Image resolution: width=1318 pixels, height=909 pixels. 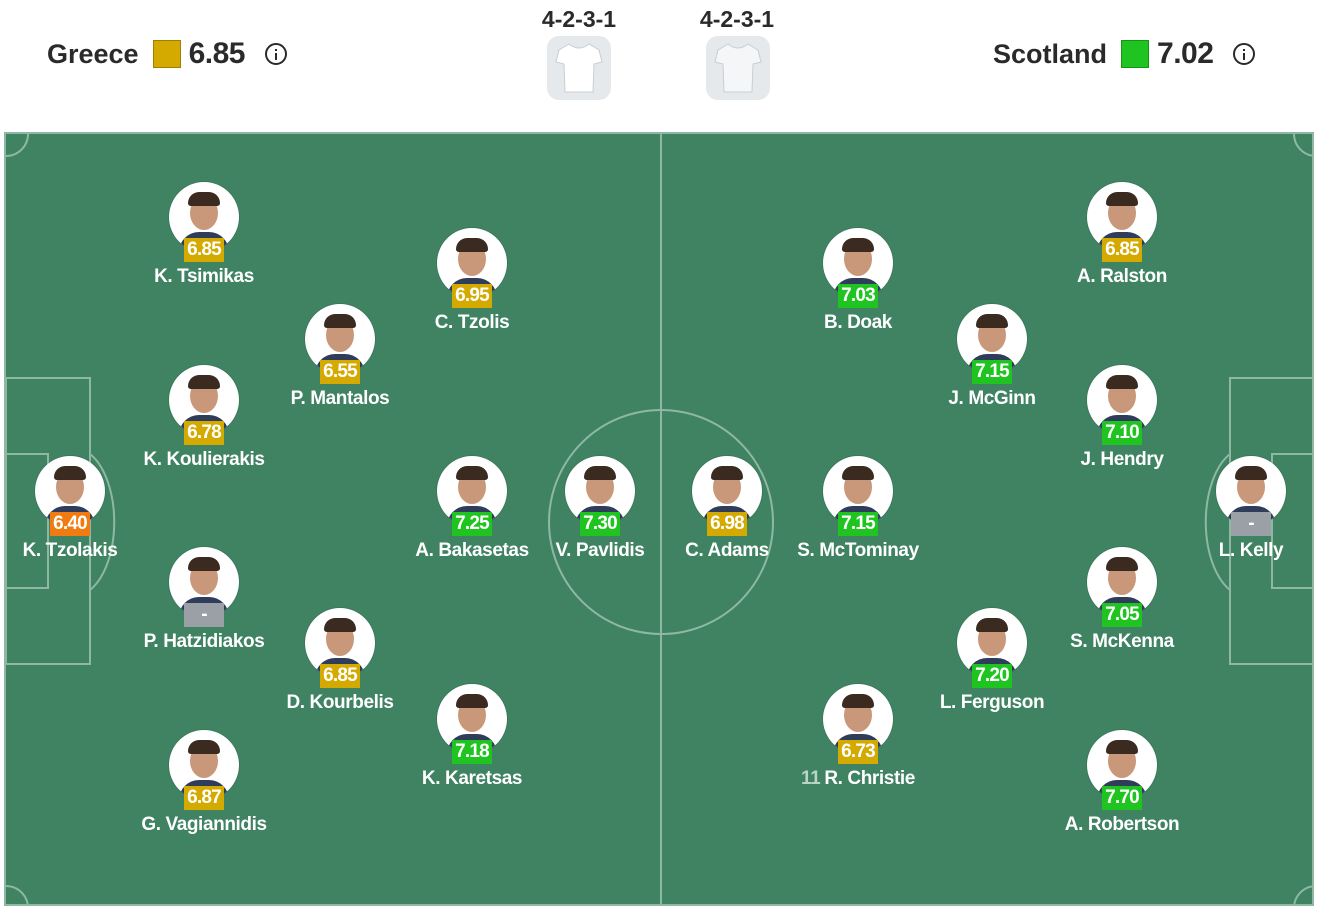 What do you see at coordinates (1122, 433) in the screenshot?
I see `player-rating: 7.10` at bounding box center [1122, 433].